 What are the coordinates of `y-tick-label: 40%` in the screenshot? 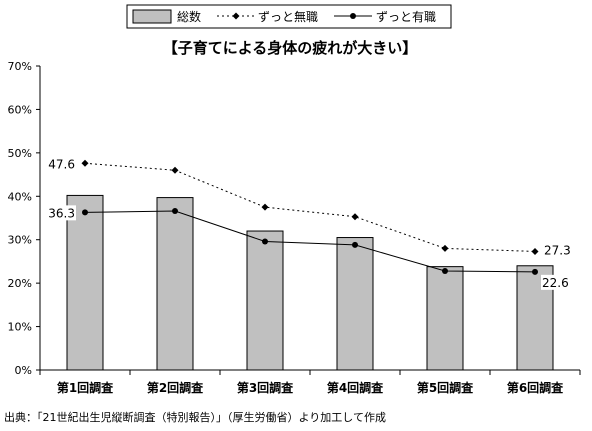 It's located at (20, 196).